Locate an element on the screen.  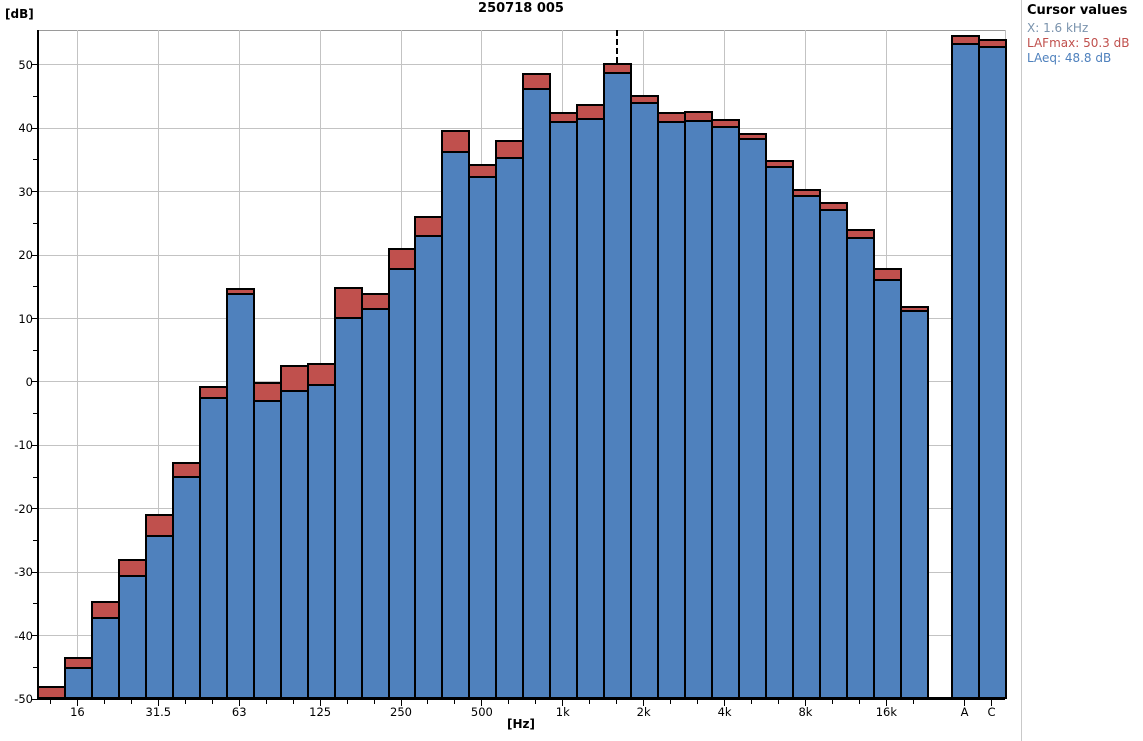
bar-20k-laeq is located at coordinates (914, 504).